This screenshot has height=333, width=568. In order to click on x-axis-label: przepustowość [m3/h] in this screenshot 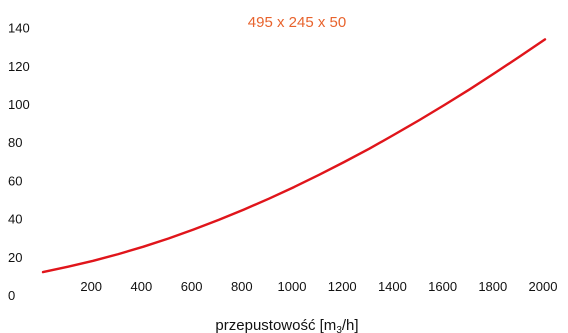, I will do `click(286, 325)`.